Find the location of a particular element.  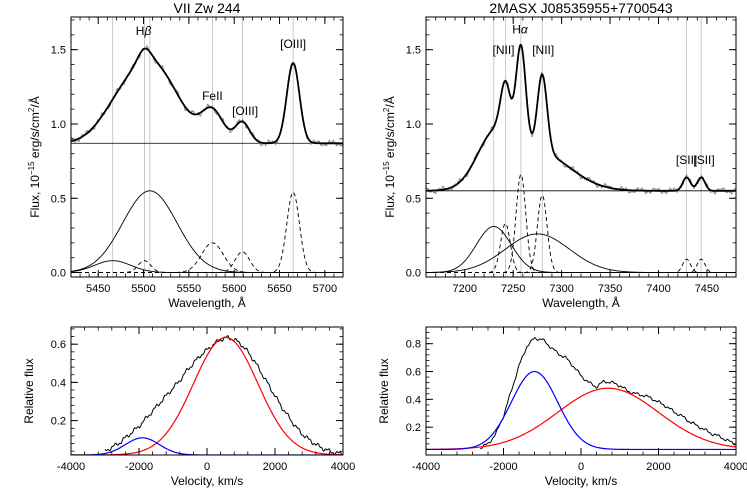

x-tick-label: 7250 is located at coordinates (513, 289).